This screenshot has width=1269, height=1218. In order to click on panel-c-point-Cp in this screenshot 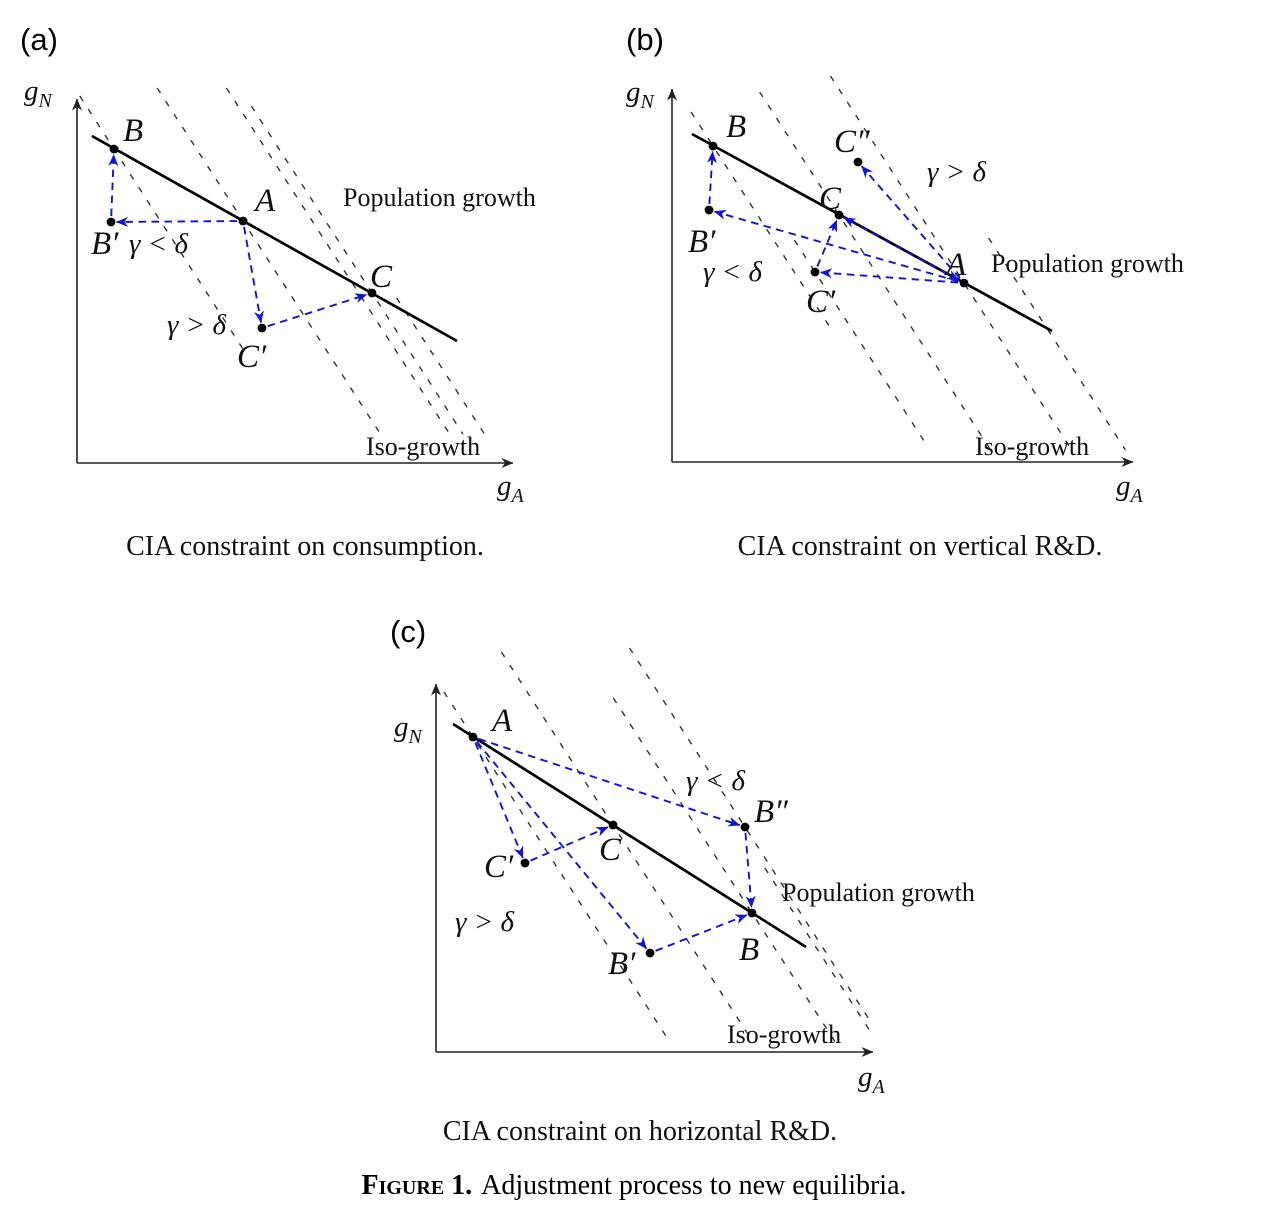, I will do `click(525, 863)`.